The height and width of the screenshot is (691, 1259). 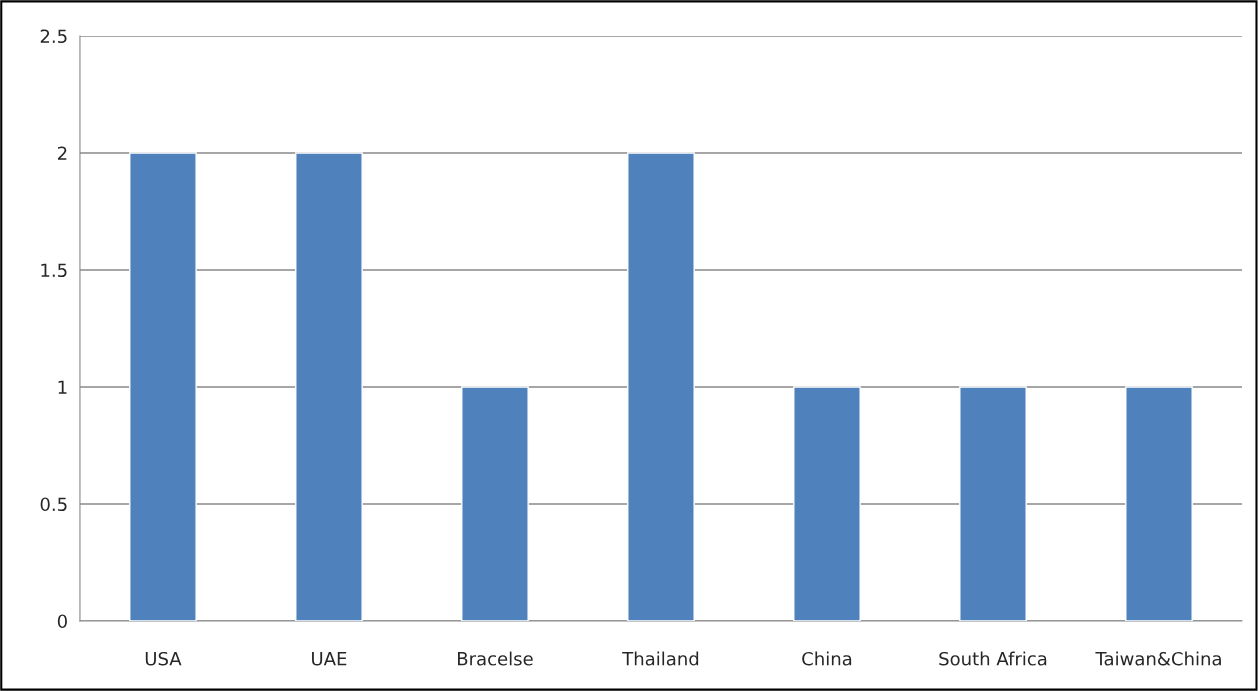 I want to click on y-tick-label: 0.5, so click(x=53, y=504).